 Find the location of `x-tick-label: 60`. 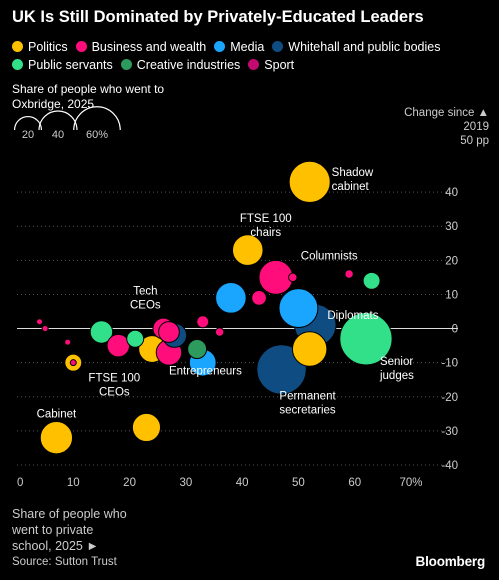

x-tick-label: 60 is located at coordinates (354, 483).